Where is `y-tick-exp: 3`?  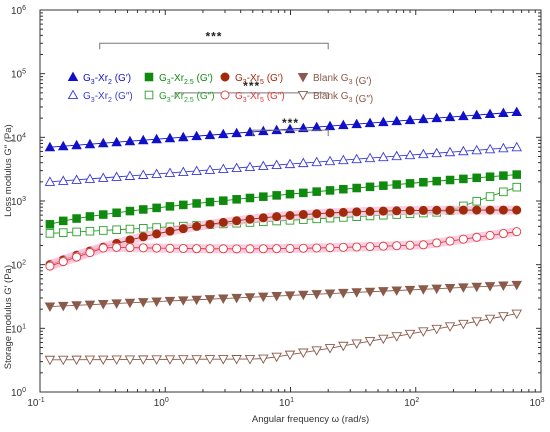 y-tick-exp: 3 is located at coordinates (24, 199).